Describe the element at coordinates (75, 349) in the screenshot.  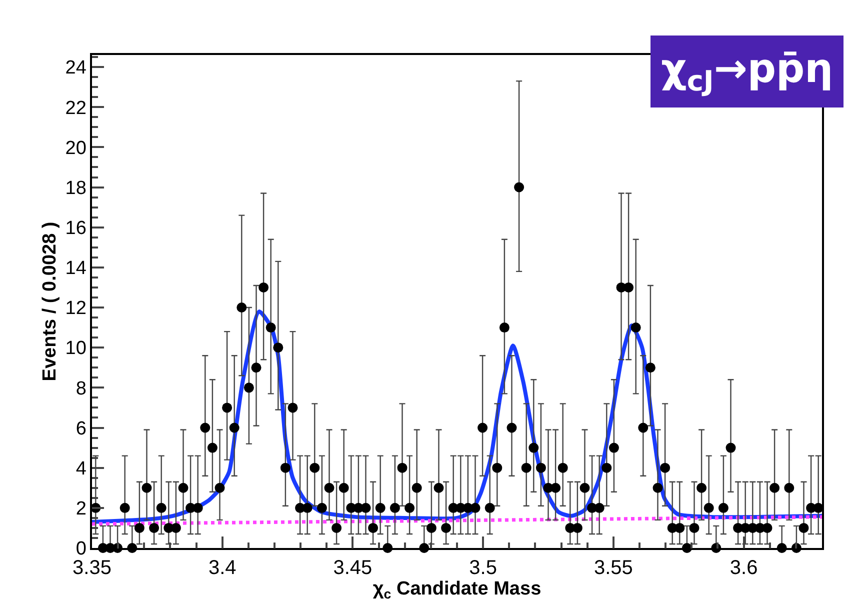
I see `y-tick-label: 10` at that location.